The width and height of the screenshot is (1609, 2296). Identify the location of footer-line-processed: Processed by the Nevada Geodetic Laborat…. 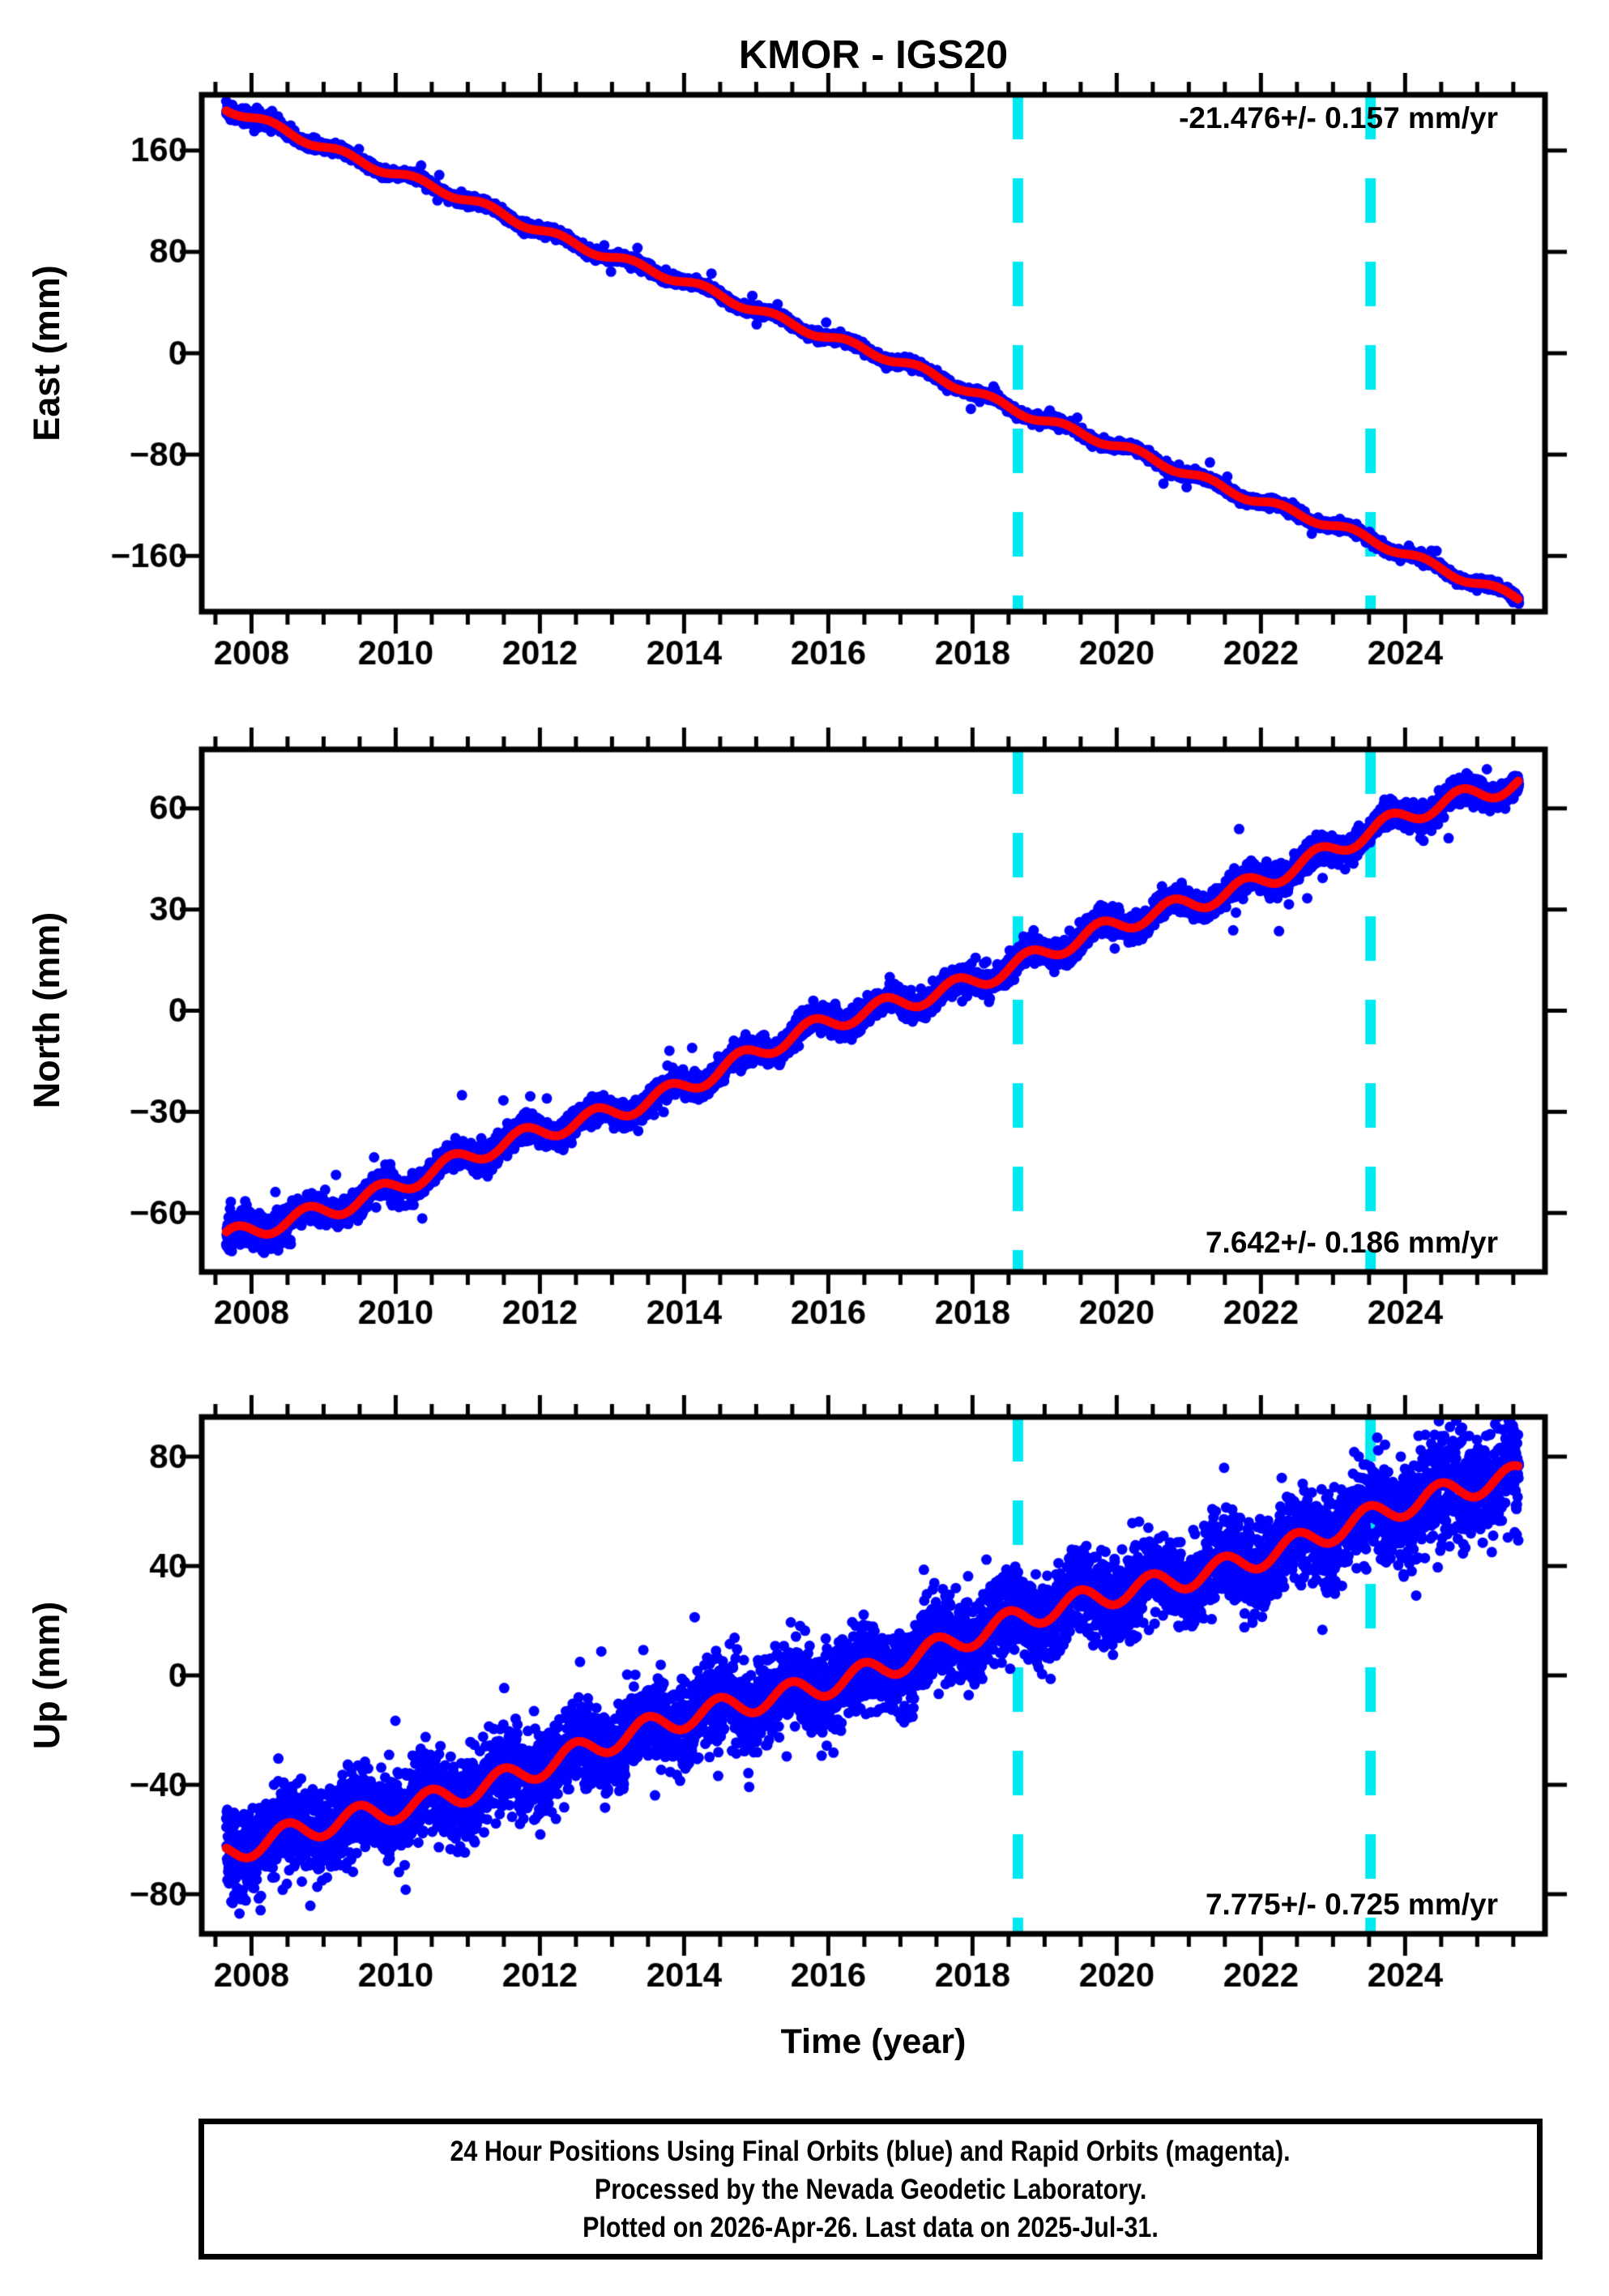
(871, 2189).